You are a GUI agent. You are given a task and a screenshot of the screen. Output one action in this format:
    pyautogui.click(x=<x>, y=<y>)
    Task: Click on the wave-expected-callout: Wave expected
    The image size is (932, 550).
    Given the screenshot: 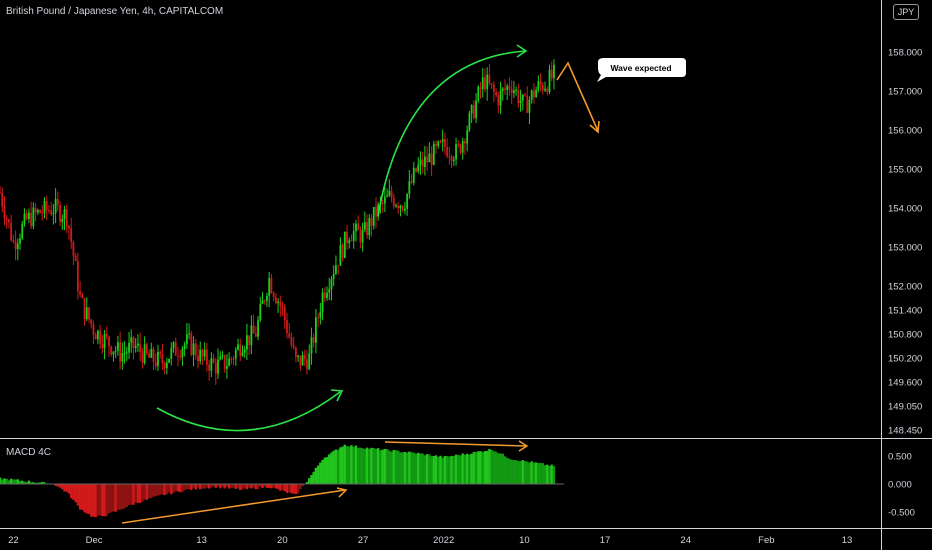 What is the action you would take?
    pyautogui.click(x=641, y=70)
    